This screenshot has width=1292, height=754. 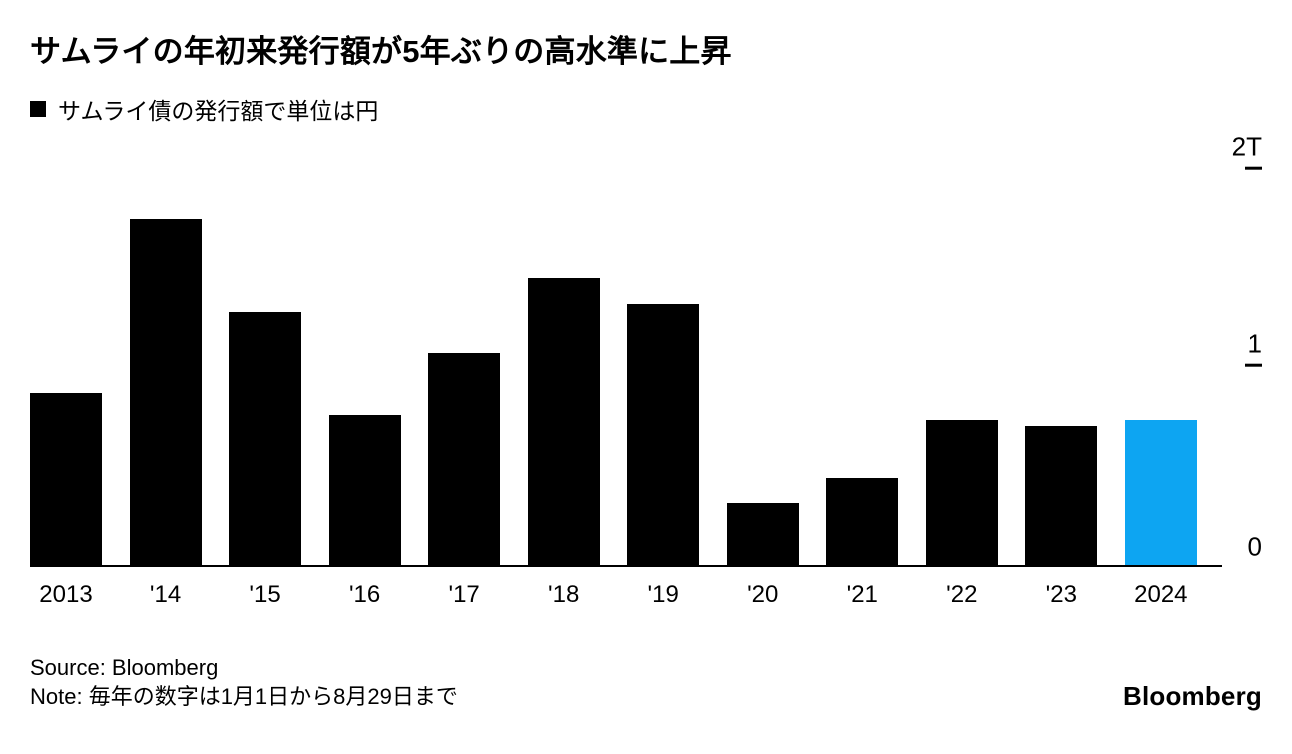 I want to click on bar-'23, so click(x=1061, y=495).